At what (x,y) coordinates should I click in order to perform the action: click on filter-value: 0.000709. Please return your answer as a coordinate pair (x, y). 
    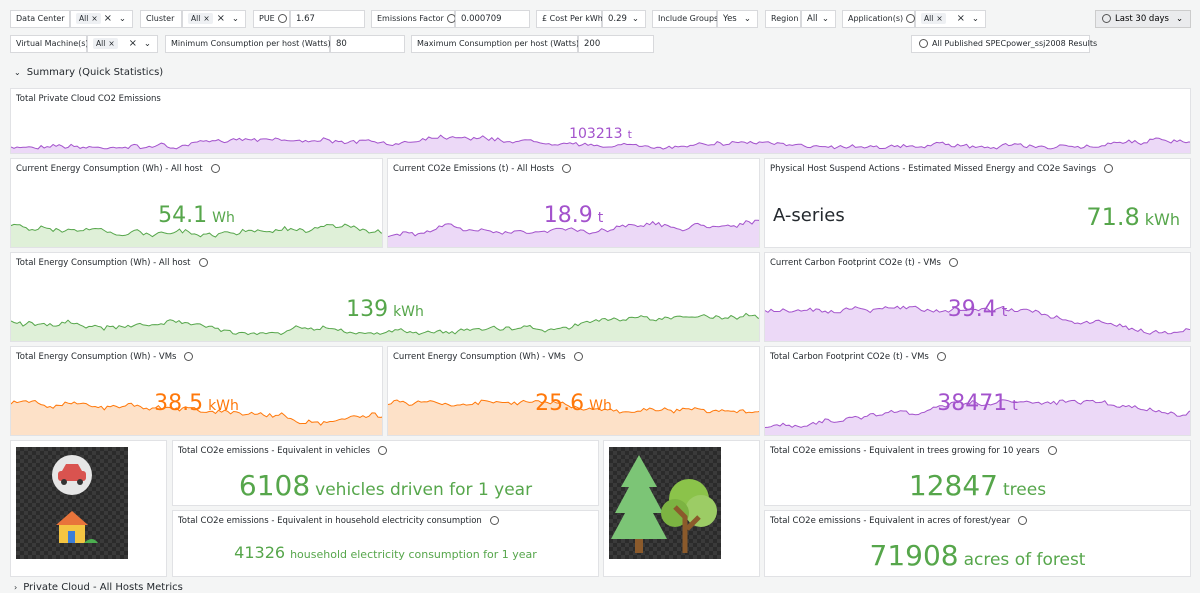
    Looking at the image, I should click on (492, 19).